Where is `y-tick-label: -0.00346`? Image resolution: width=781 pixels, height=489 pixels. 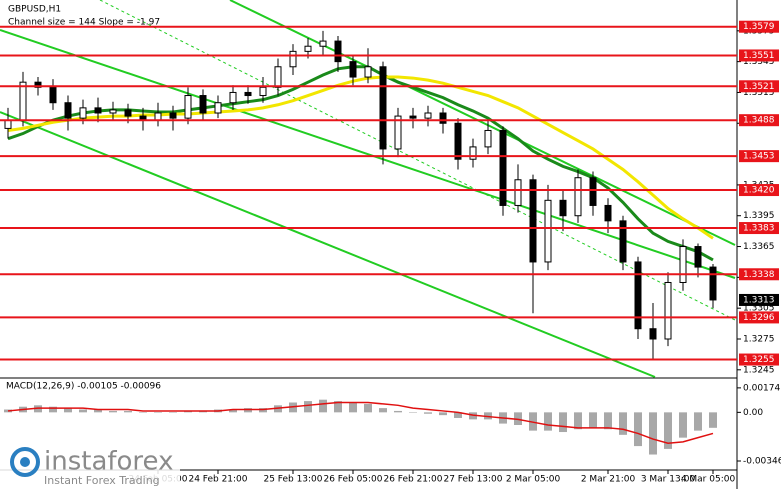
y-tick-label: -0.00346 is located at coordinates (762, 462).